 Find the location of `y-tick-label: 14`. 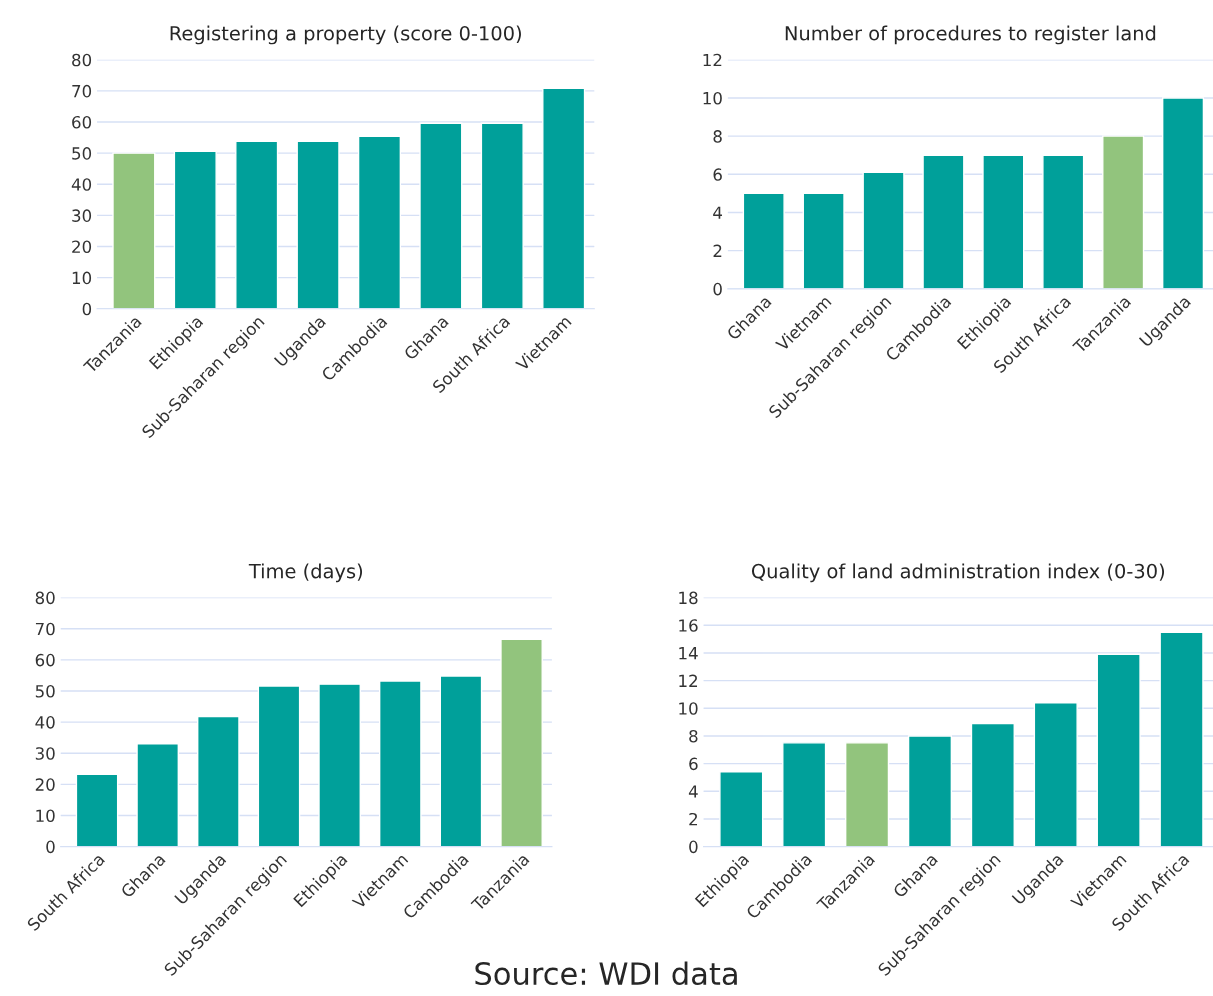

y-tick-label: 14 is located at coordinates (688, 653).